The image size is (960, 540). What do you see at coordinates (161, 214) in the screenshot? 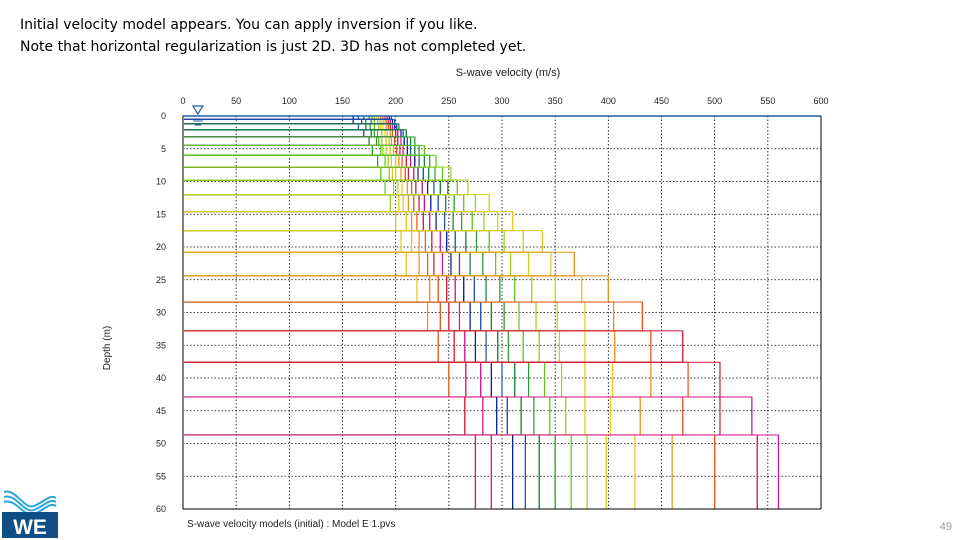
I see `y-tick-label: 15` at bounding box center [161, 214].